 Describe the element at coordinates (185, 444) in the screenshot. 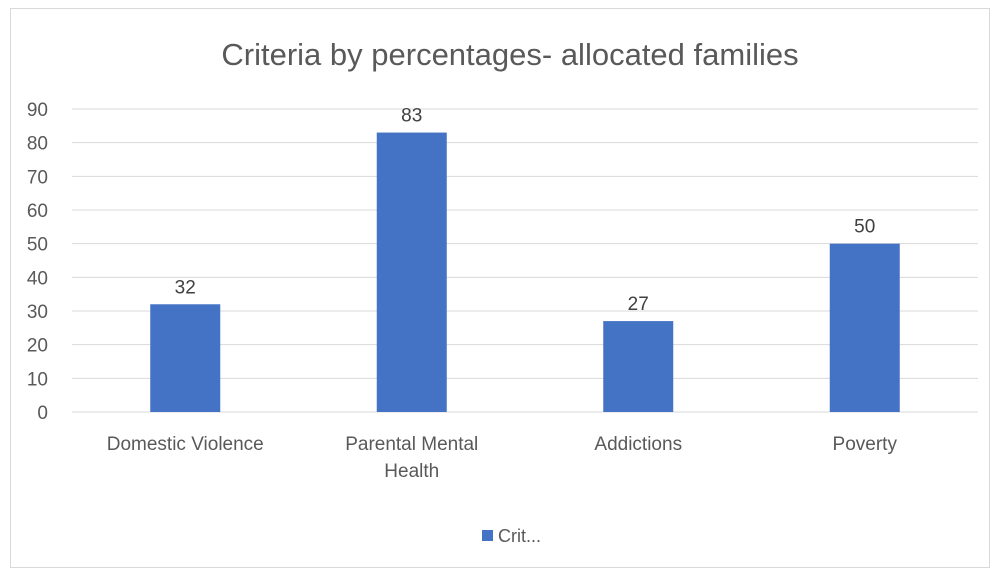

I see `category-label: Domestic Violence` at that location.